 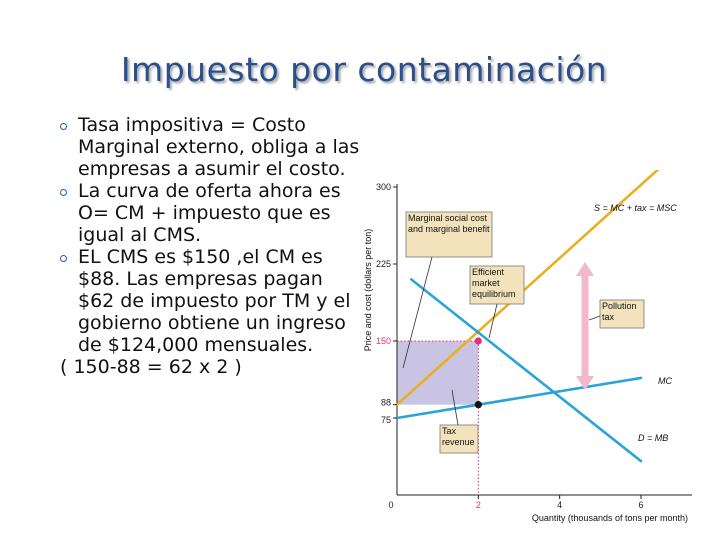 I want to click on x-axis-label: Quantity (thousands of tons per month), so click(x=610, y=518).